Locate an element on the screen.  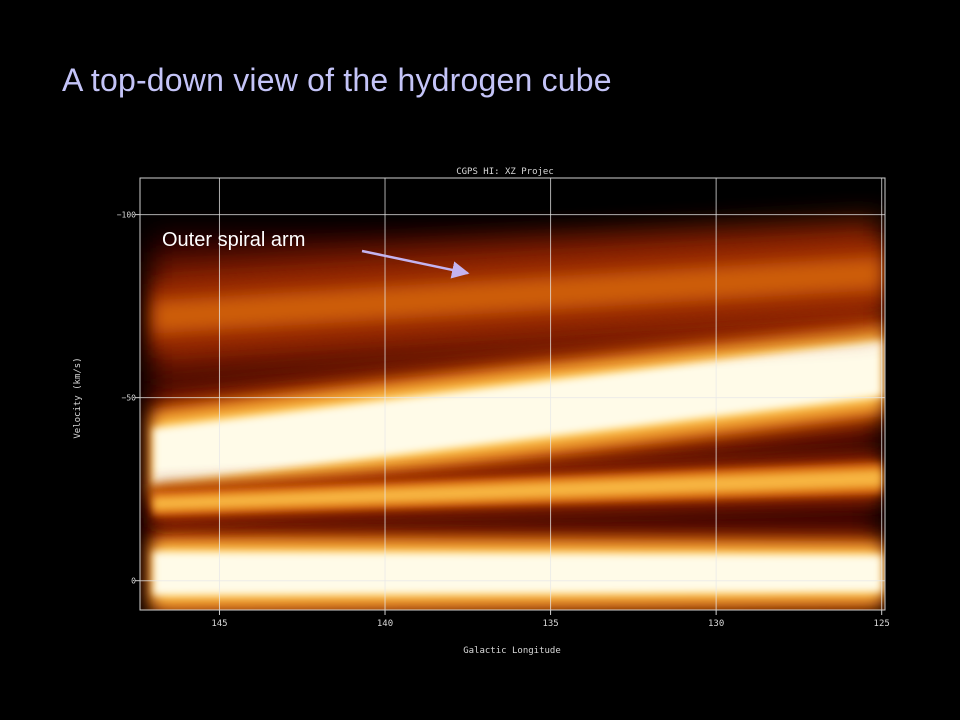
y-tick-label: 0 is located at coordinates (133, 581).